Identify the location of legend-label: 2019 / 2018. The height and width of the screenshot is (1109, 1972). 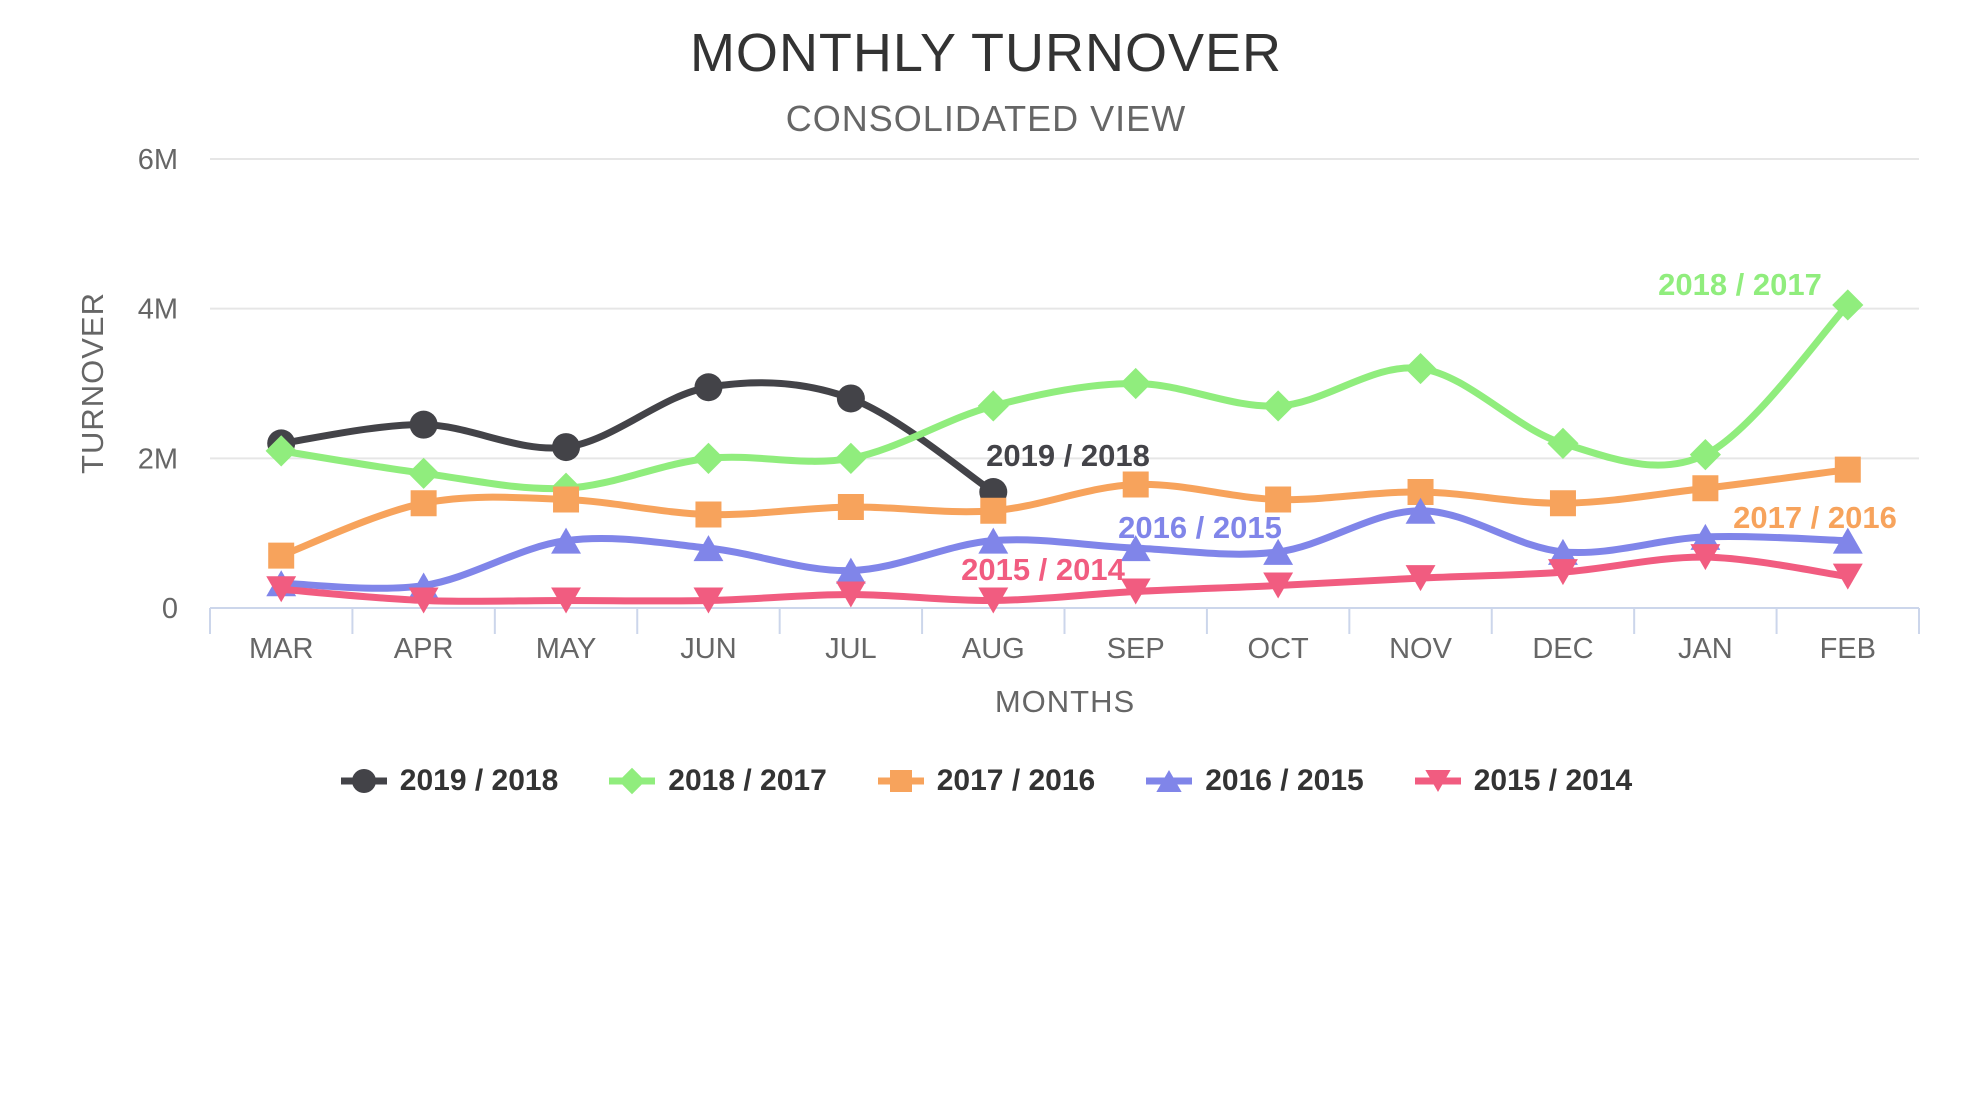
(479, 780).